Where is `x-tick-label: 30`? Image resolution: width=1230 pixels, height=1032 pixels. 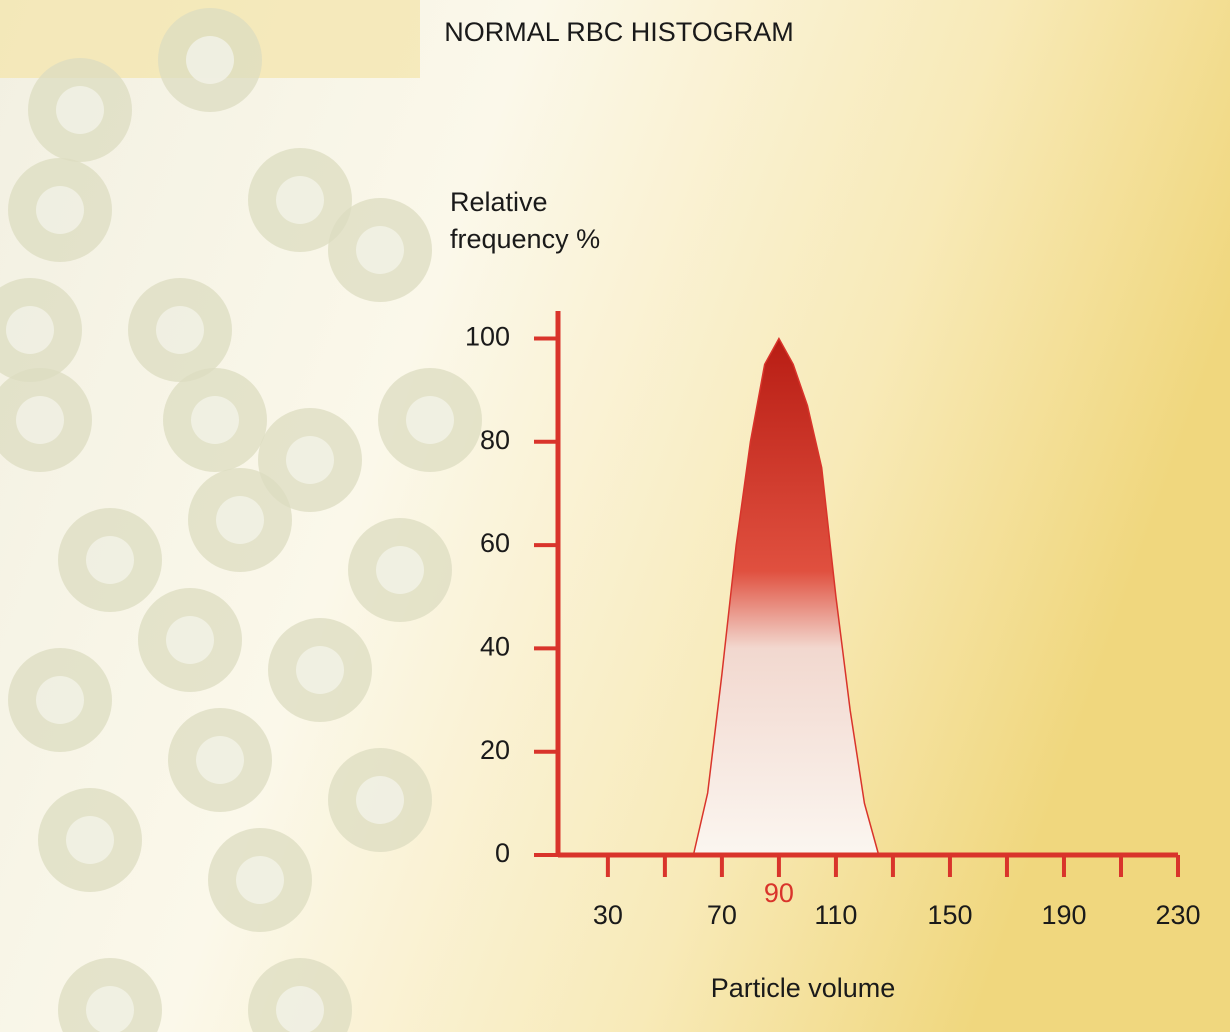 x-tick-label: 30 is located at coordinates (608, 915).